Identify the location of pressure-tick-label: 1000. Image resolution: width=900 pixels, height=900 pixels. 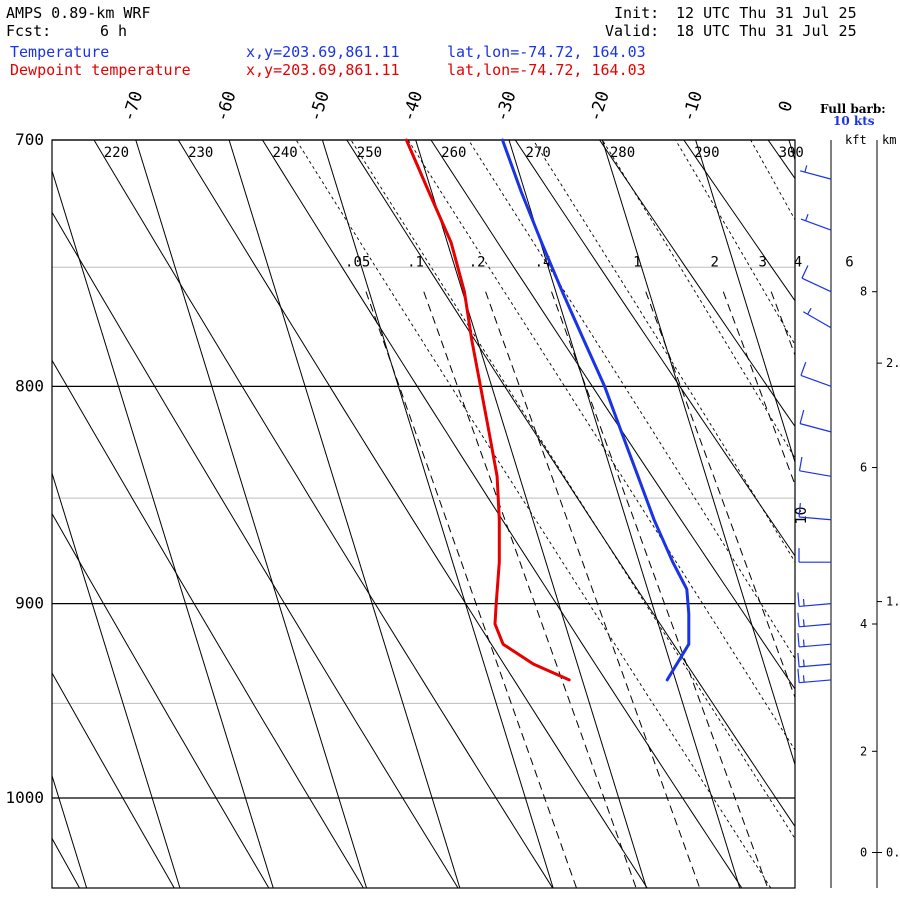
(24, 797).